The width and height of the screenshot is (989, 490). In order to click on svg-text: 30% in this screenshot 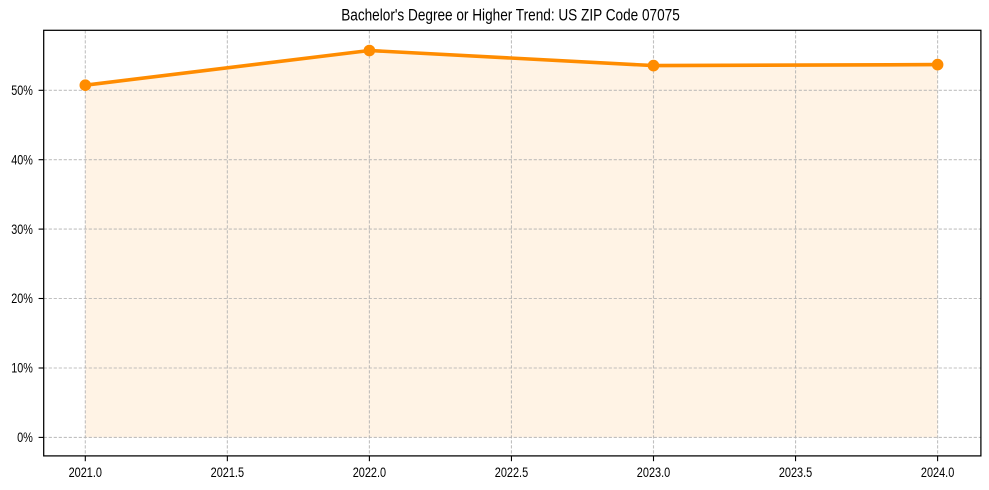, I will do `click(22, 229)`.